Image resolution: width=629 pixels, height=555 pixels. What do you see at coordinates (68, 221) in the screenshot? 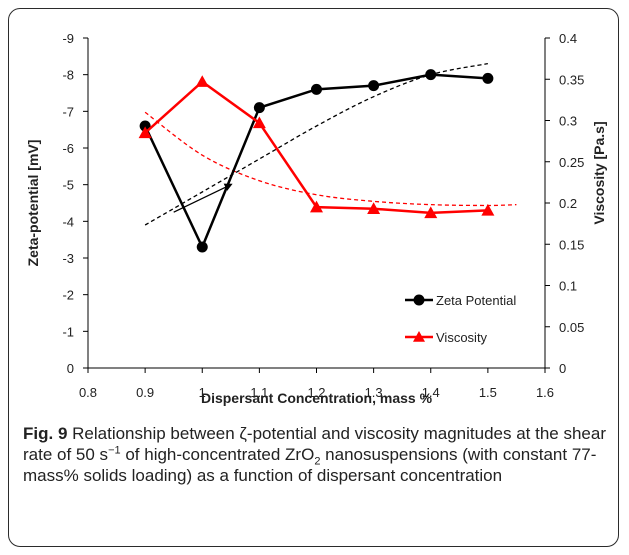
I see `y-left-tick-label: -4` at bounding box center [68, 221].